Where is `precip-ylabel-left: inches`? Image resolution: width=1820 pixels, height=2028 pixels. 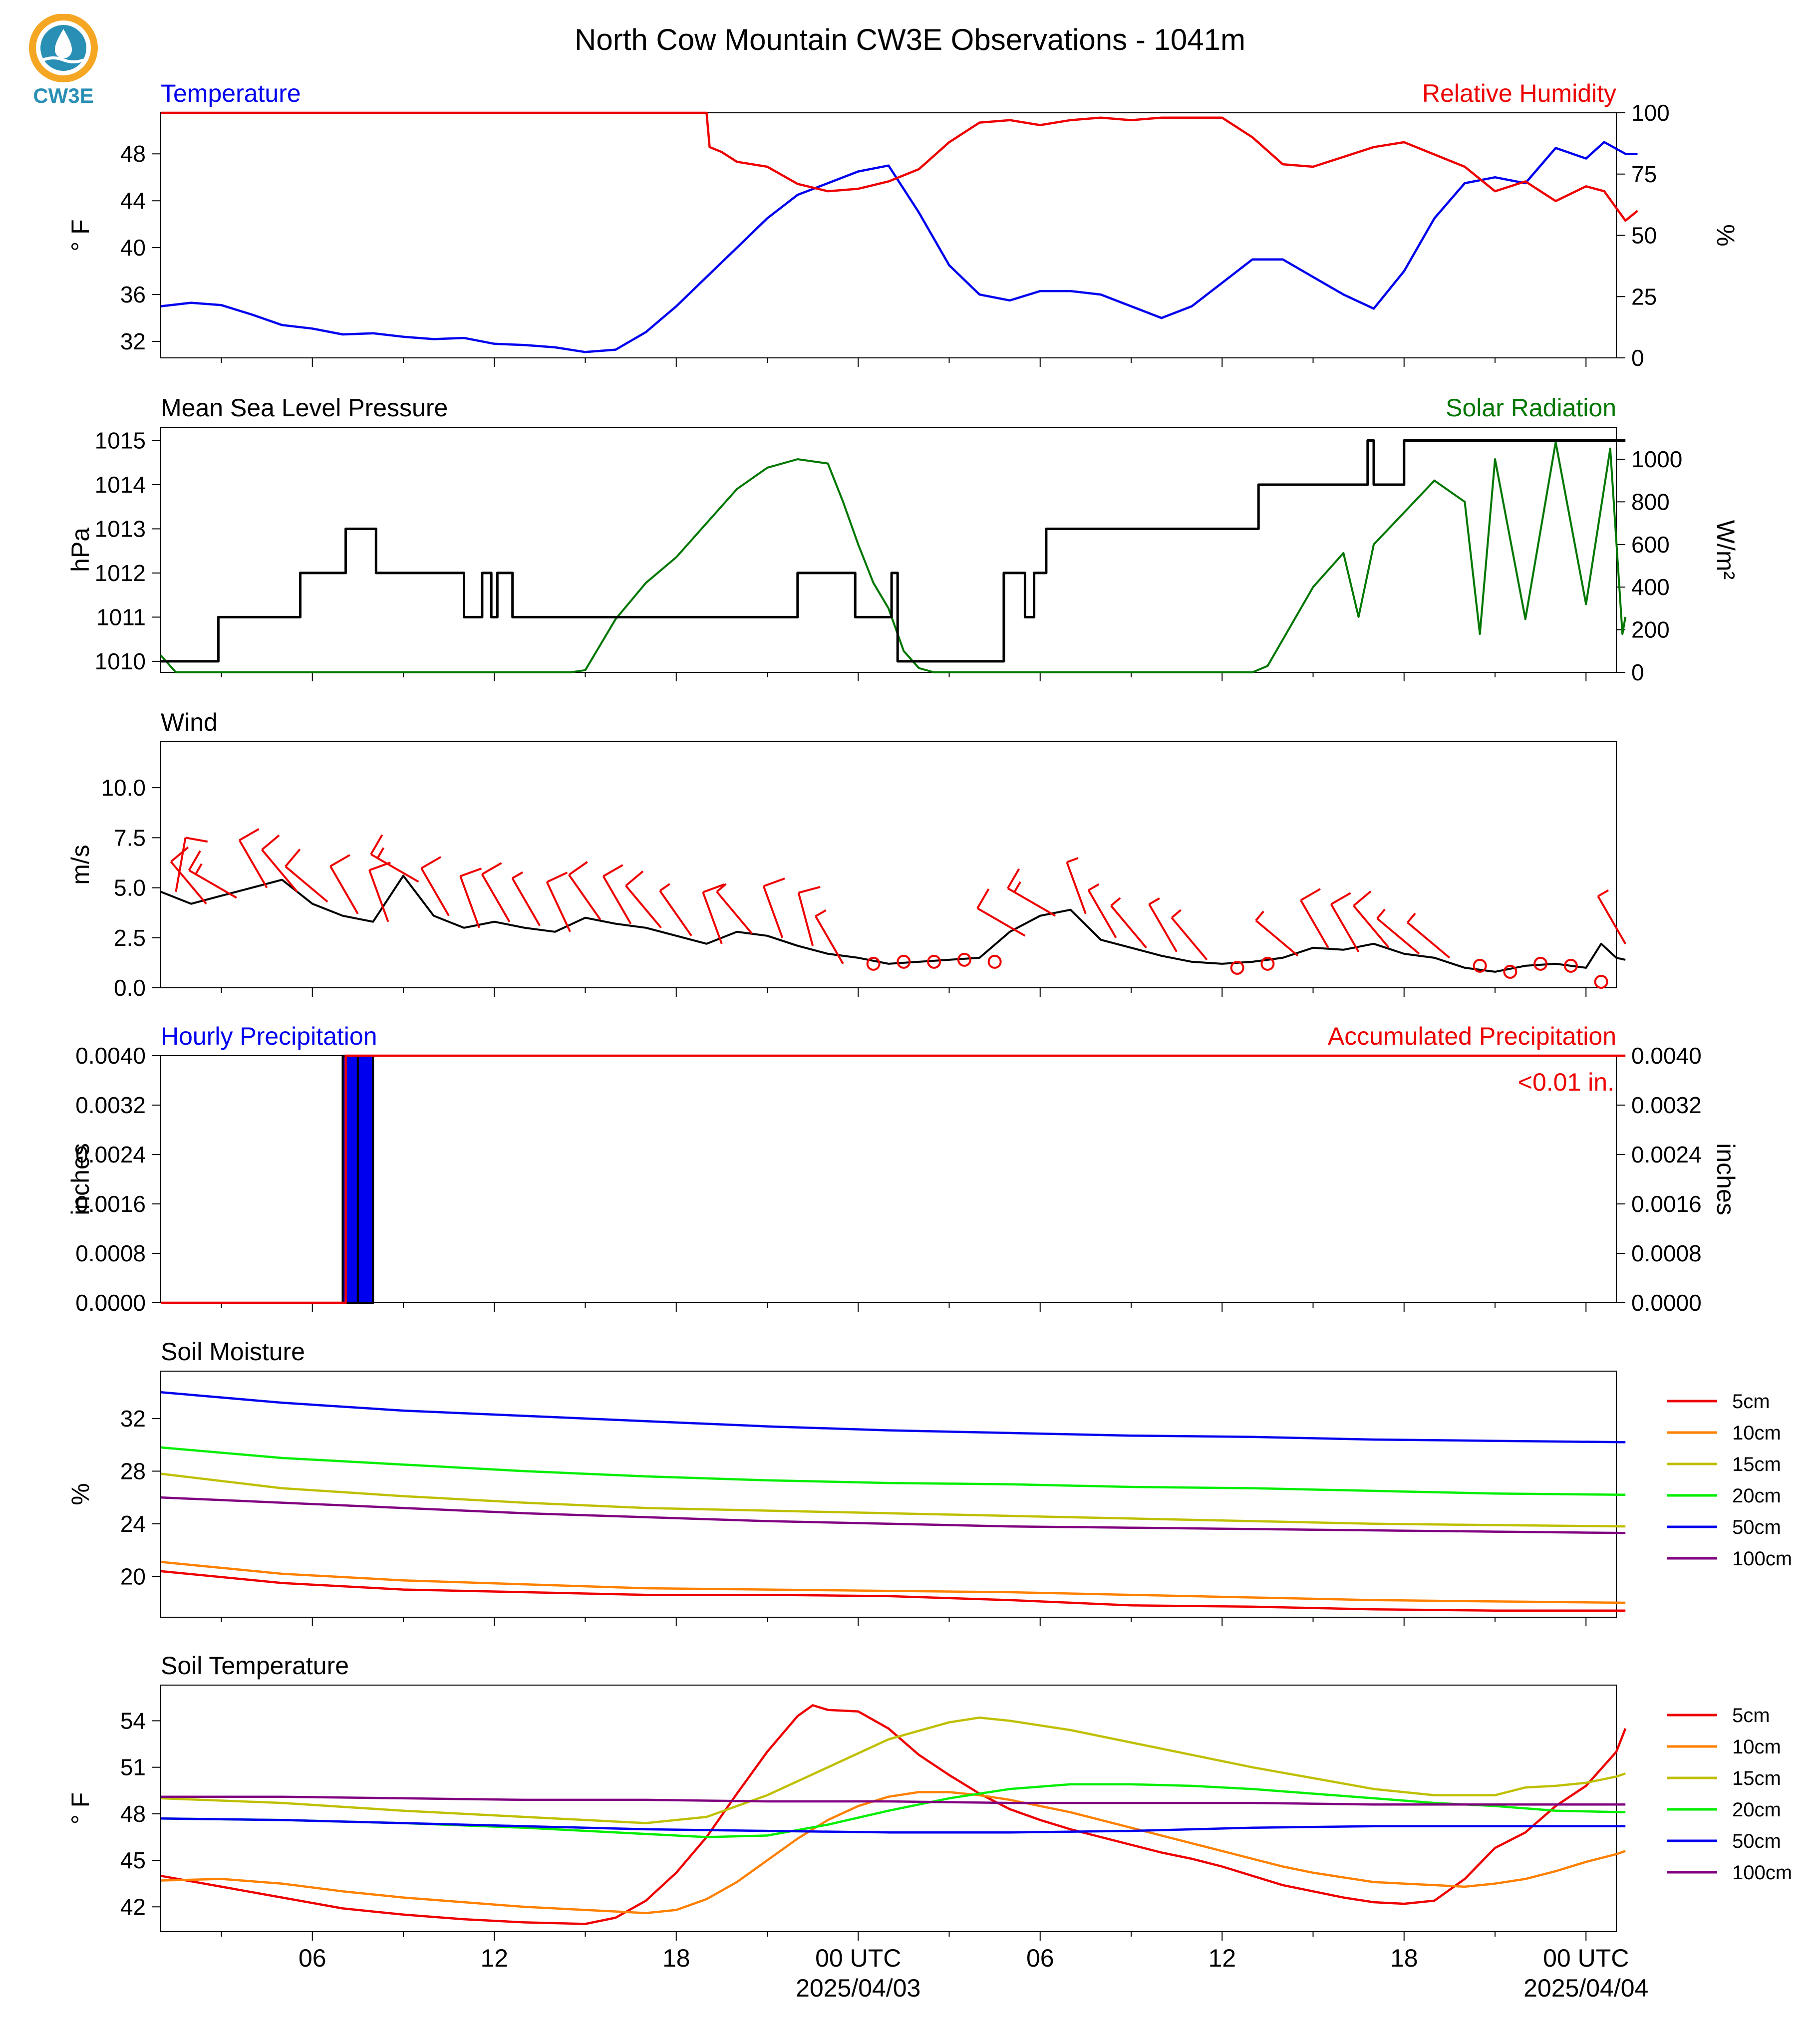
precip-ylabel-left: inches is located at coordinates (80, 1179).